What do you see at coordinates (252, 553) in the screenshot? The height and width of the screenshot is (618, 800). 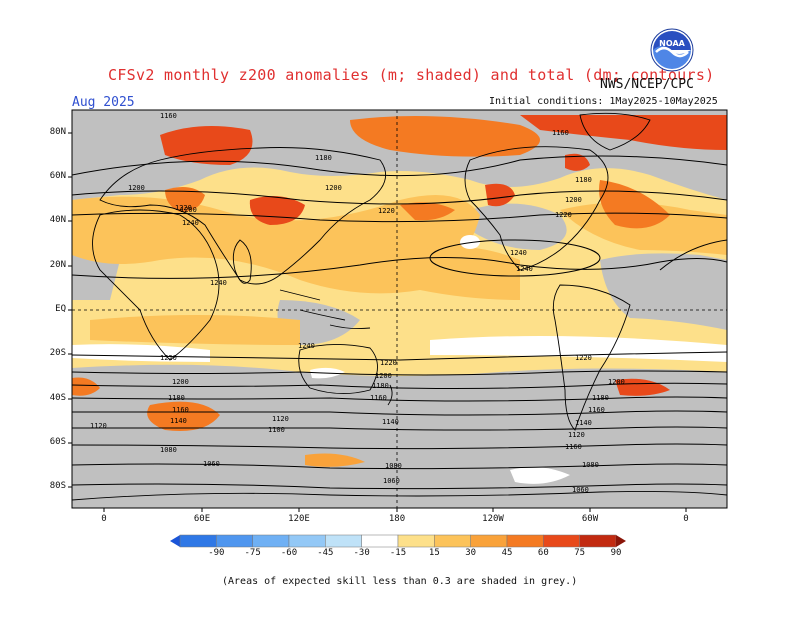 I see `colorbar-label: -75` at bounding box center [252, 553].